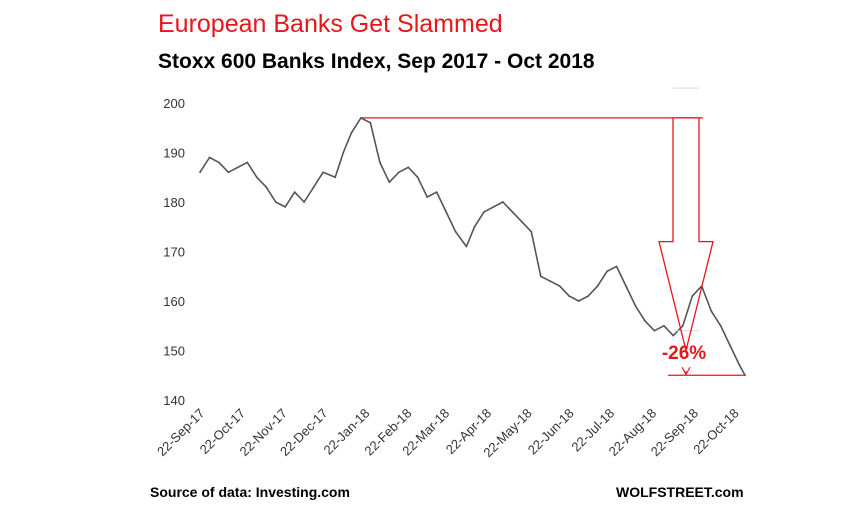 This screenshot has width=850, height=510. What do you see at coordinates (174, 351) in the screenshot?
I see `y-tick-label: 150` at bounding box center [174, 351].